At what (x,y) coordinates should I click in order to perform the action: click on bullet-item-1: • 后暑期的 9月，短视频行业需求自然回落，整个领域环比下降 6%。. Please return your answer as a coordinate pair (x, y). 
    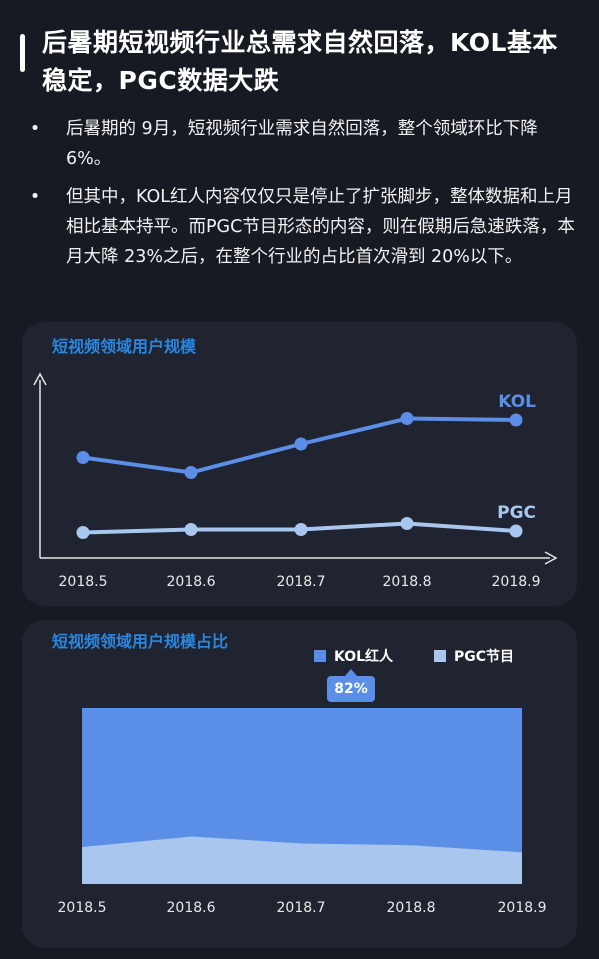
    Looking at the image, I should click on (308, 144).